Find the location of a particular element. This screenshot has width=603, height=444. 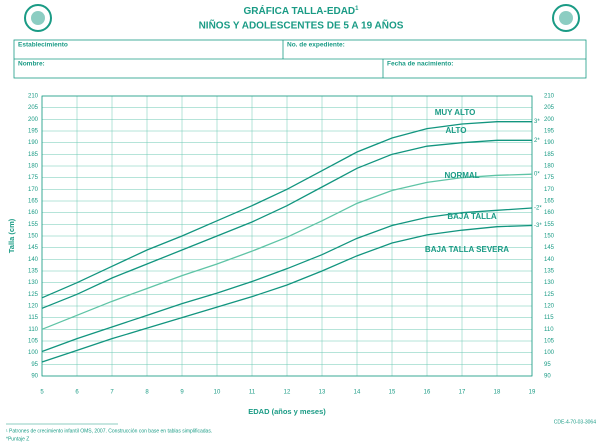

y-tick-label: 160 is located at coordinates (33, 213).